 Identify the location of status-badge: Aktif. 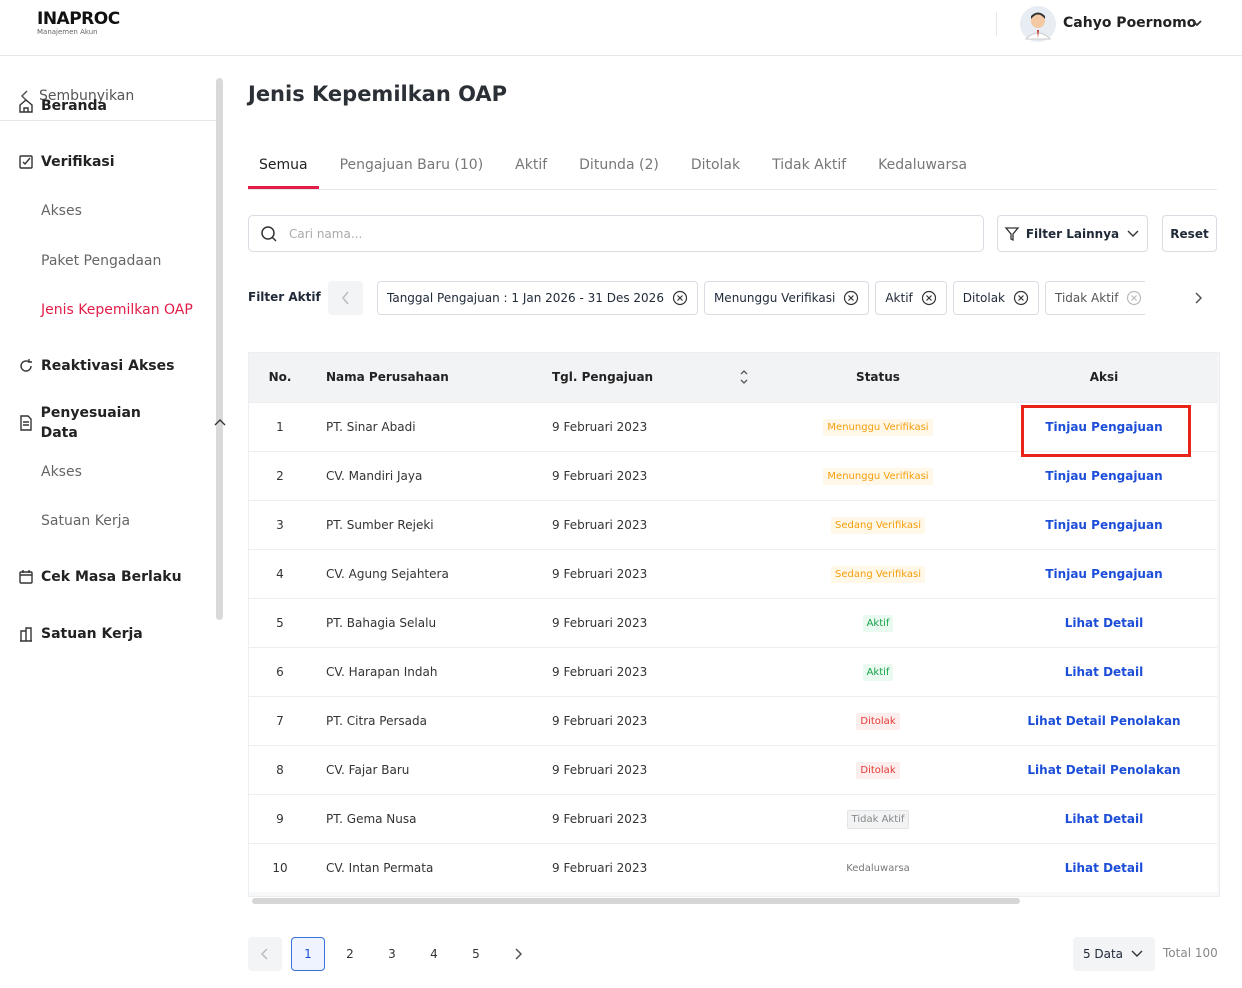
(878, 672).